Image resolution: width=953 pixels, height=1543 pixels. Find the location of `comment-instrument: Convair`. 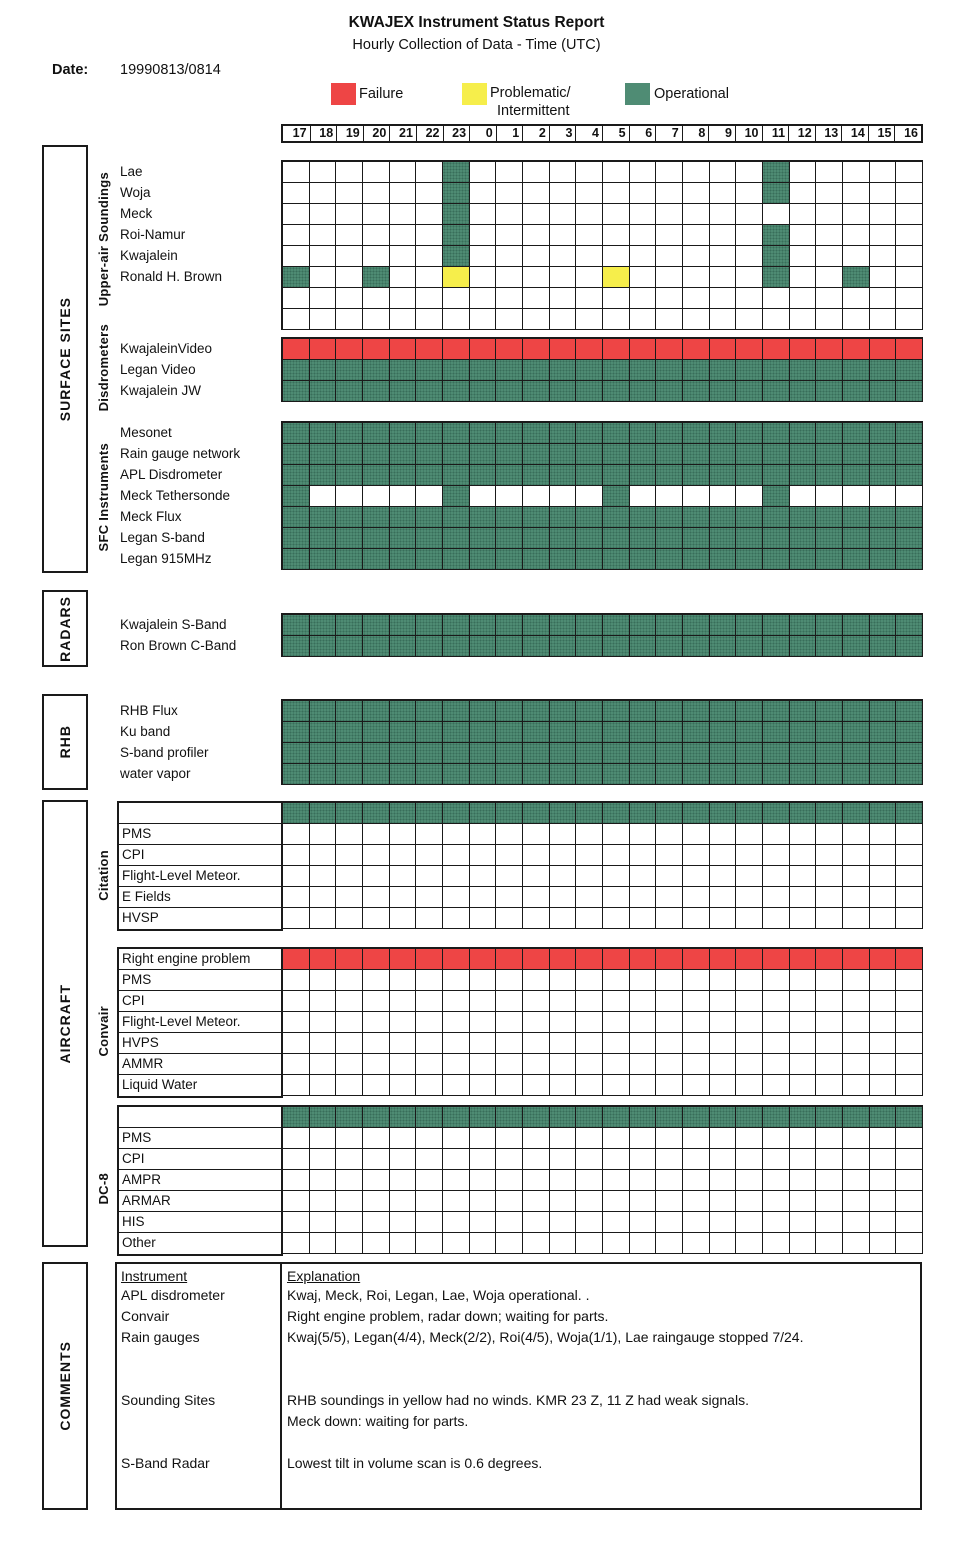

comment-instrument: Convair is located at coordinates (145, 1316).